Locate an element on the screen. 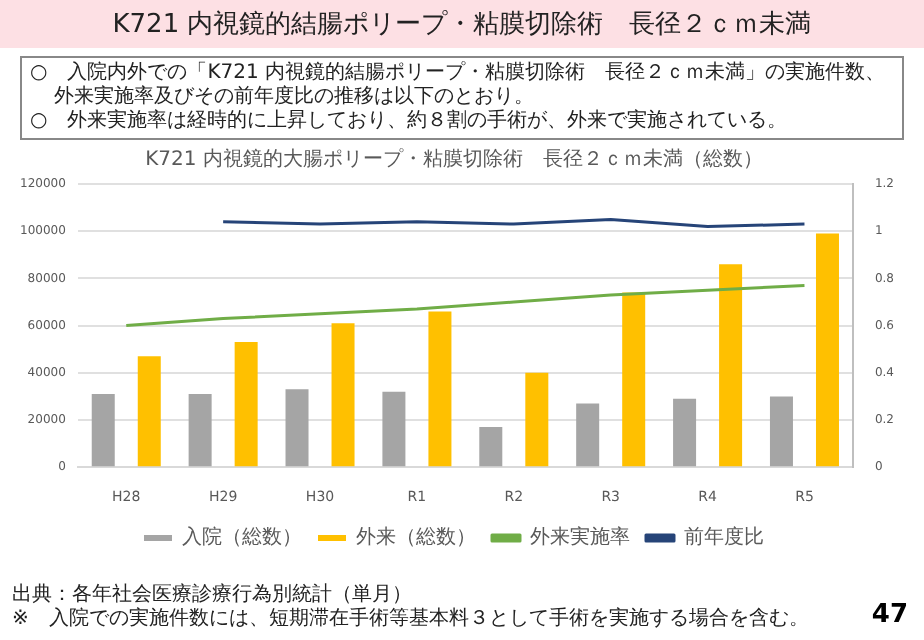  chart-subtitle: K721 内視鏡的大腸ポリープ・粘膜切除術 長径２ｃｍ未満（総数） is located at coordinates (454, 159).